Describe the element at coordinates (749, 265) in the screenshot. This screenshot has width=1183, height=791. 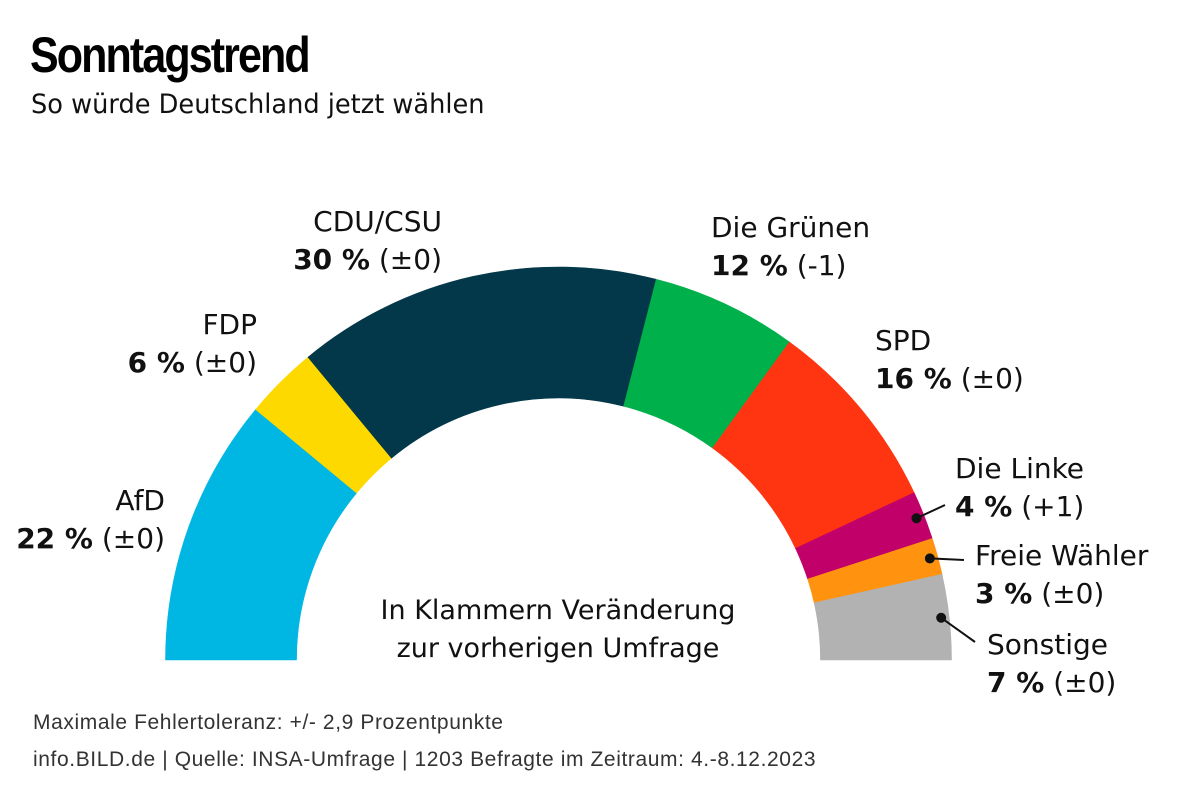
I see `label-gruene-pct: 12 %` at that location.